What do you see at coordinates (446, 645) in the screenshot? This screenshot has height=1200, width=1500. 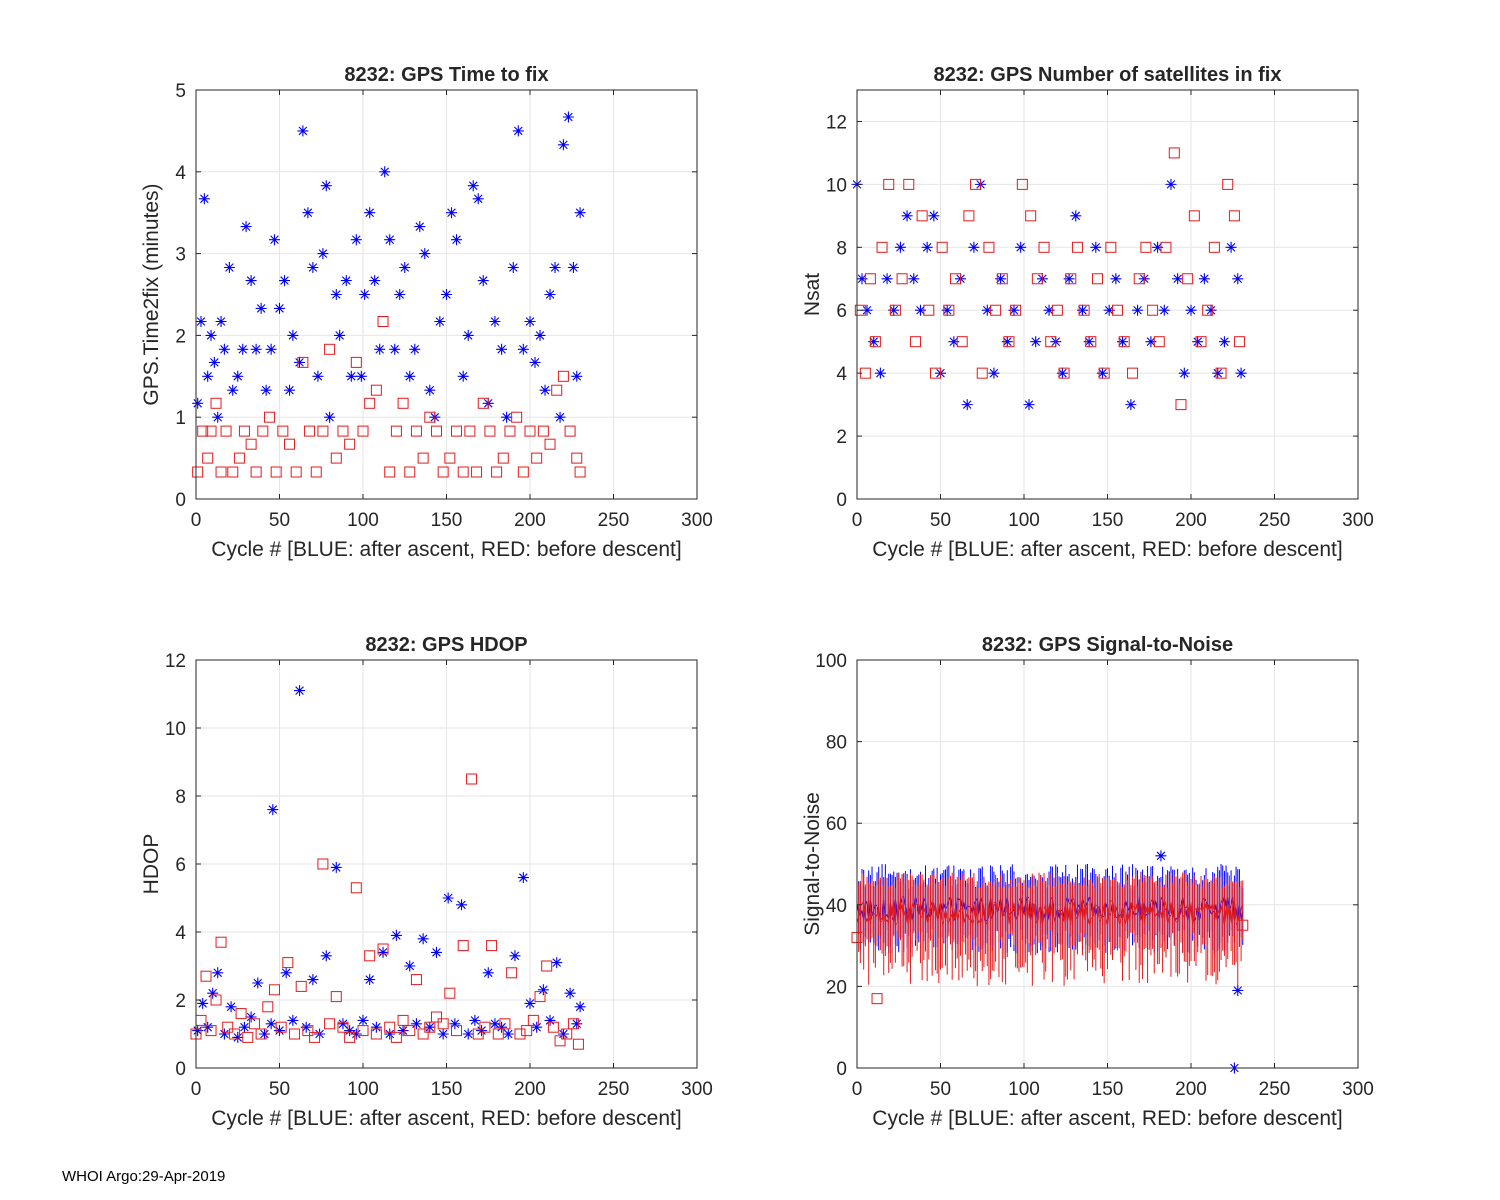 I see `chart-title: 8232: GPS HDOP` at bounding box center [446, 645].